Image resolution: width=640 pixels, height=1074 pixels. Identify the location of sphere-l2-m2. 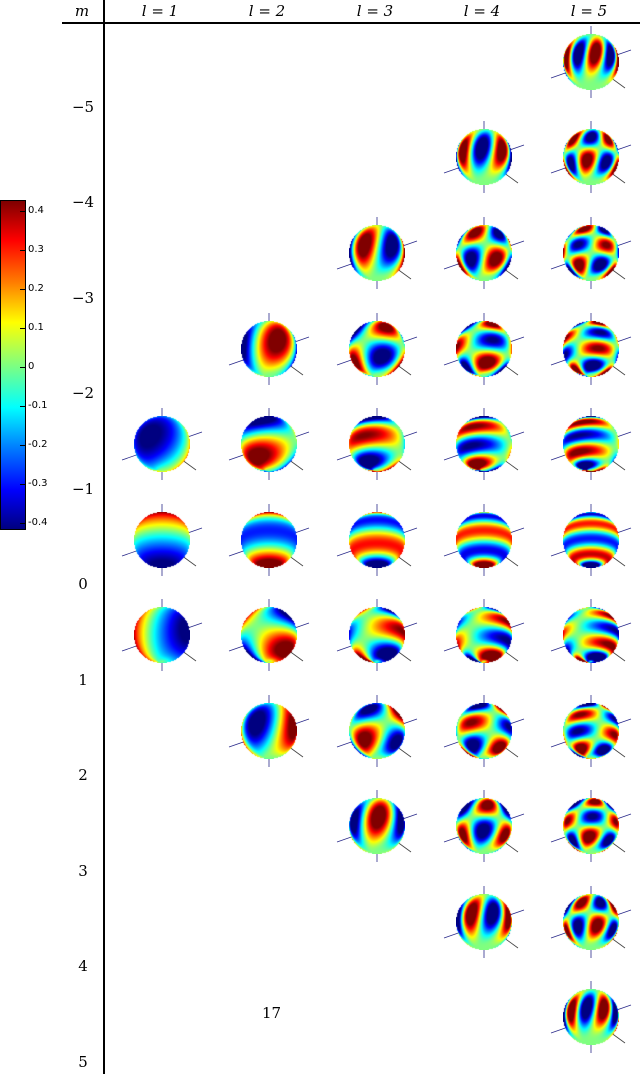
(269, 731).